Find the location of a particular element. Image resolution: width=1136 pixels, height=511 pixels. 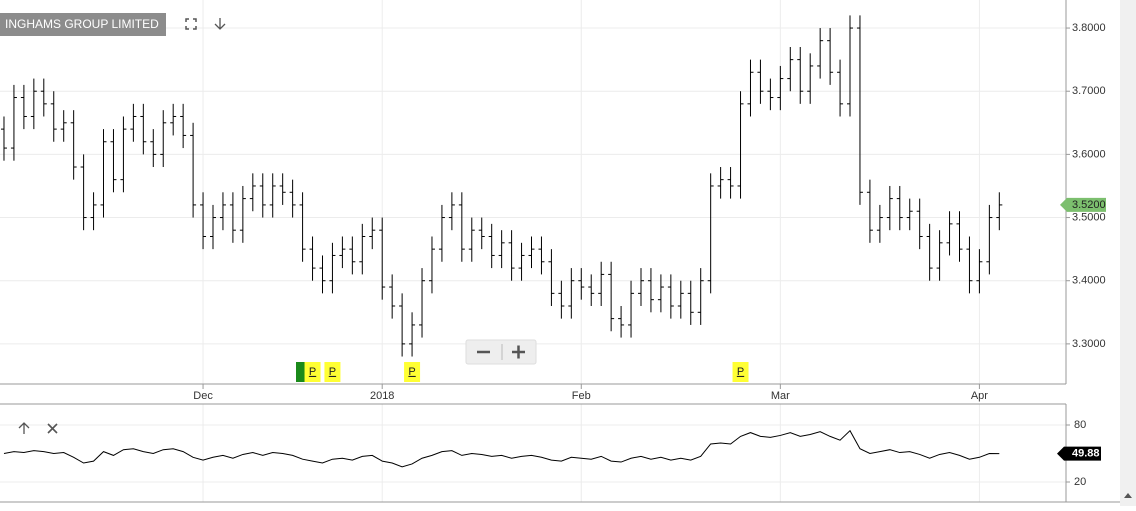

fullscreen-icon is located at coordinates (191, 24).